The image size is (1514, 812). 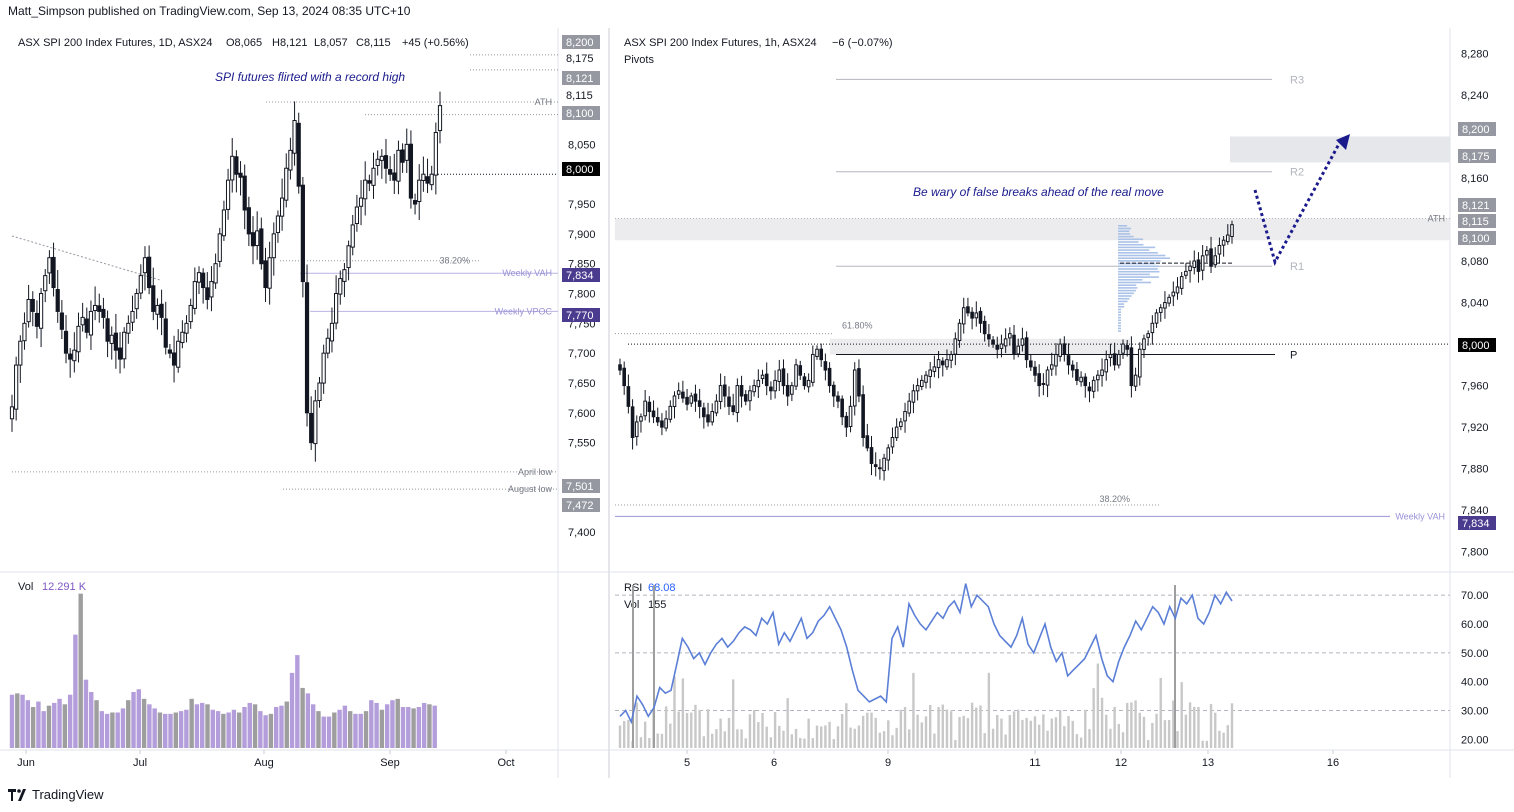 What do you see at coordinates (1343, 142) in the screenshot?
I see `hourly-arrow-head` at bounding box center [1343, 142].